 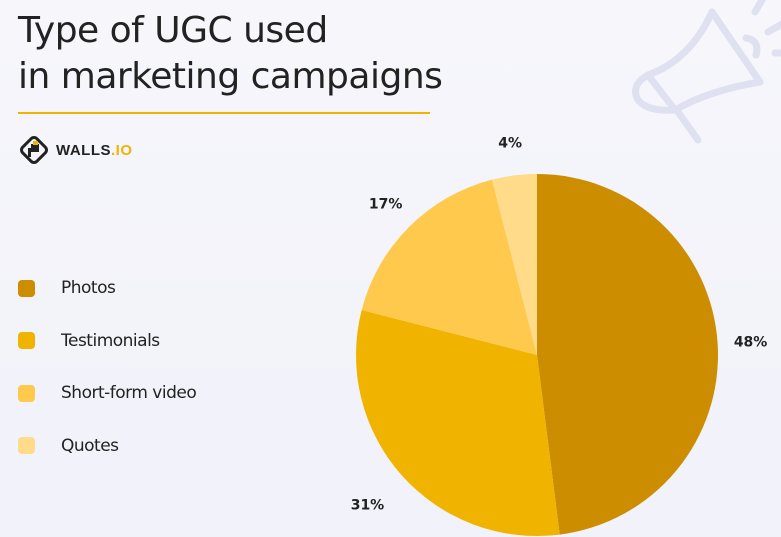 What do you see at coordinates (34, 150) in the screenshot?
I see `walls-io-logo-icon` at bounding box center [34, 150].